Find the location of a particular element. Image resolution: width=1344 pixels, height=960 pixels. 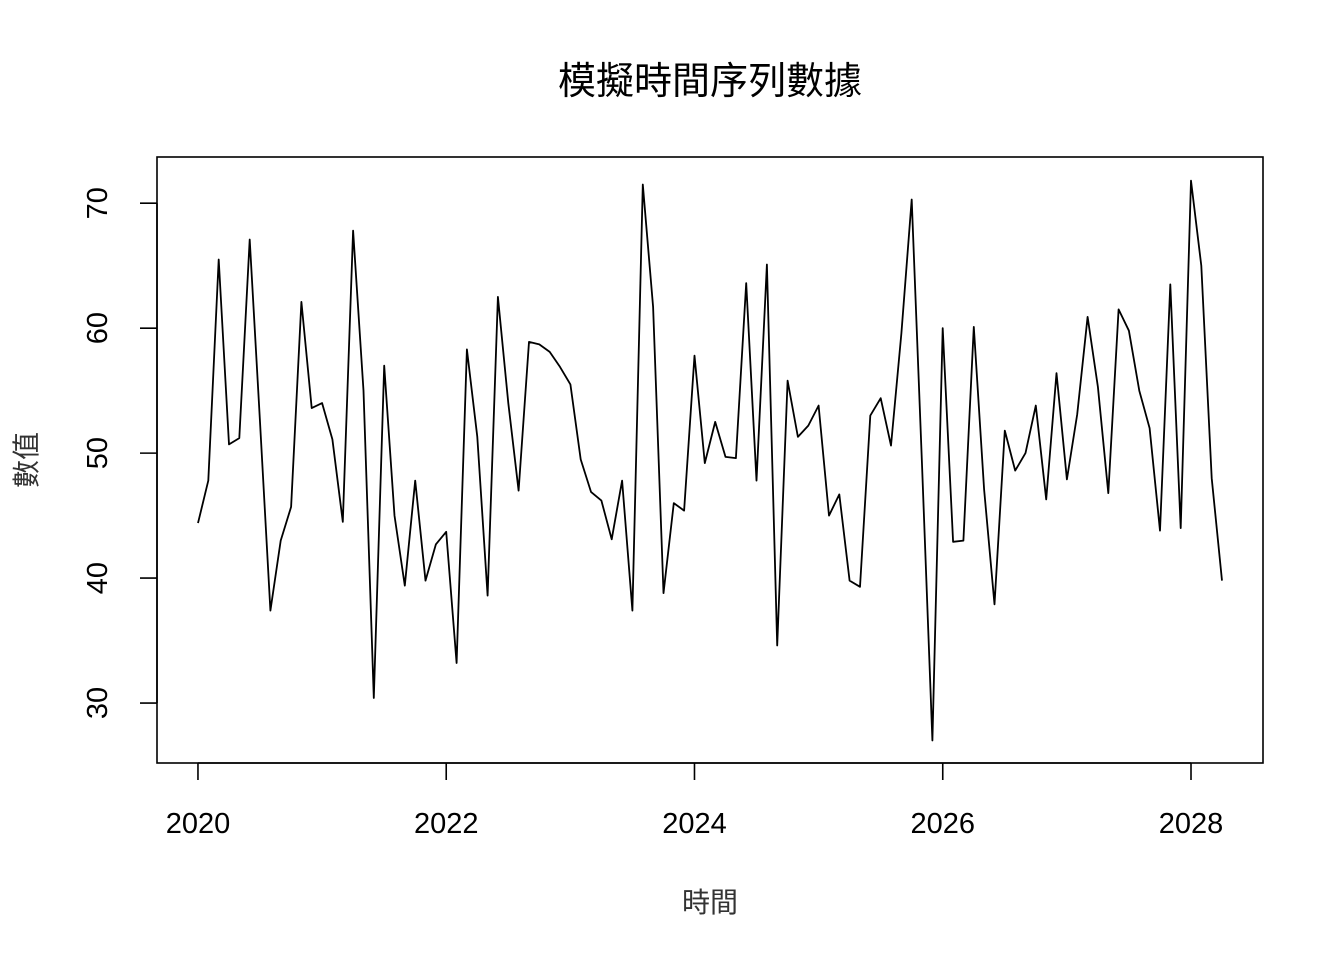

y-tick-label: 60 is located at coordinates (98, 328).